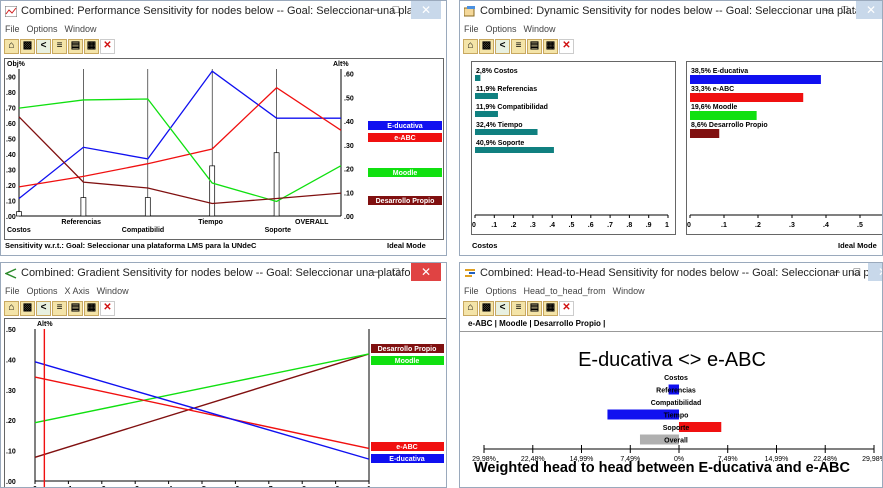 This screenshot has height=488, width=883. I want to click on x-tick-label: .6, so click(236, 487).